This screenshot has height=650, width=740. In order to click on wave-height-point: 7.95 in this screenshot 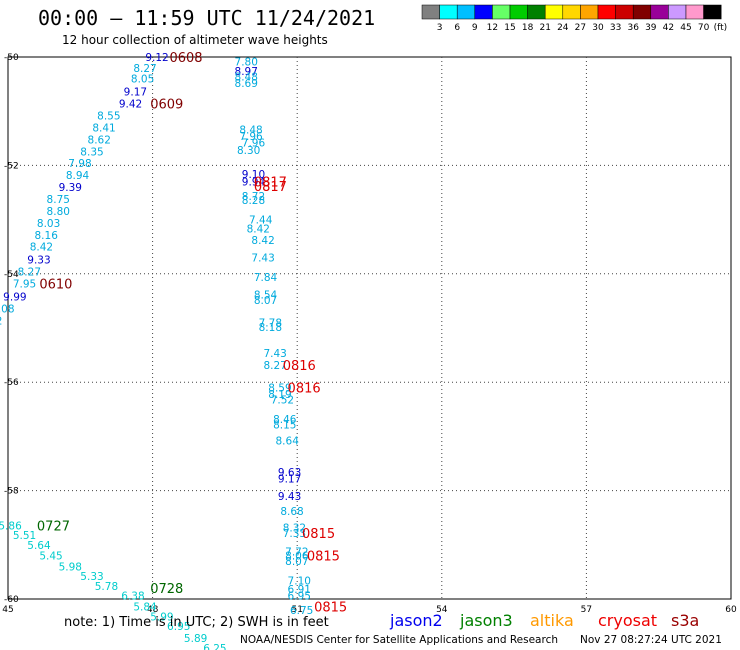, I will do `click(24, 285)`.